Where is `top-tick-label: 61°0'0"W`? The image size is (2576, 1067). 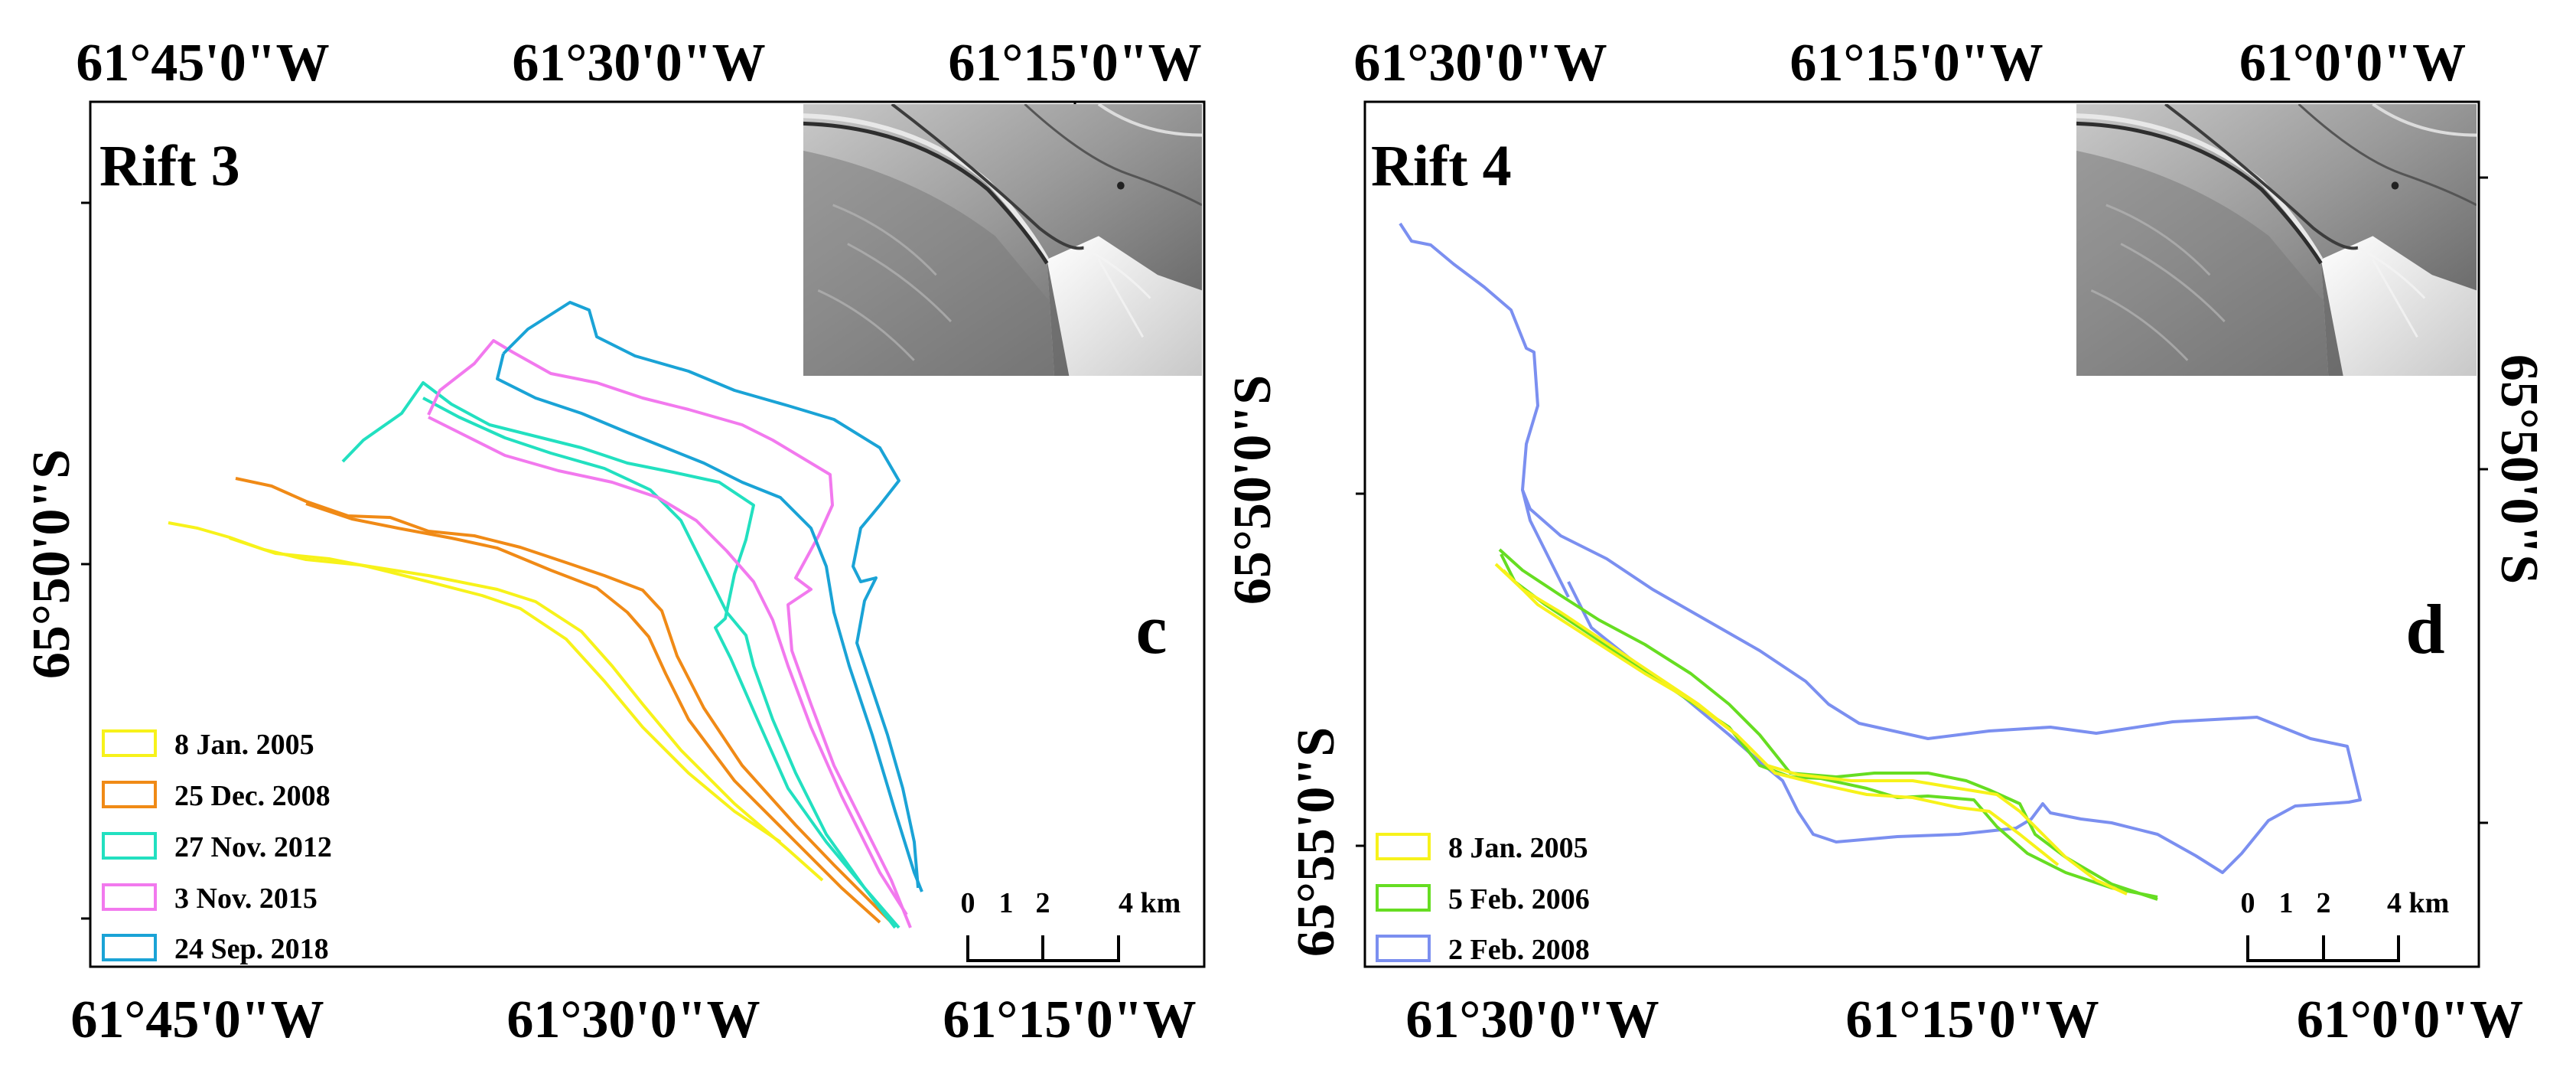
top-tick-label: 61°0'0"W is located at coordinates (2352, 63).